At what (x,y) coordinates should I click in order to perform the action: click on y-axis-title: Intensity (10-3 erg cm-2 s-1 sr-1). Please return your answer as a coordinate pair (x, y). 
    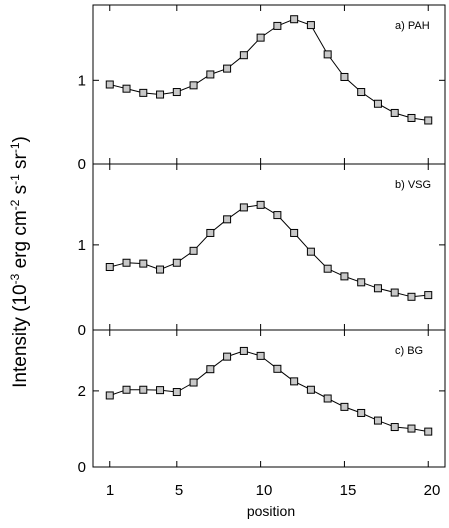
    Looking at the image, I should click on (19, 262).